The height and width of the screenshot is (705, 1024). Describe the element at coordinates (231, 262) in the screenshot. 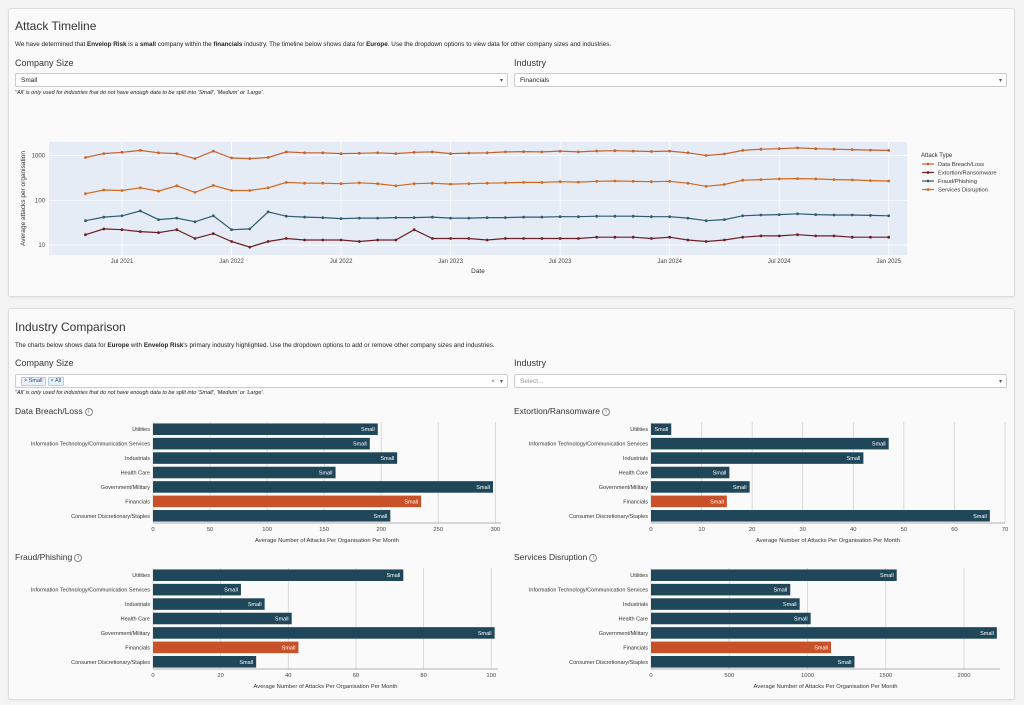

I see `x-tick-label: Jan 2022` at that location.